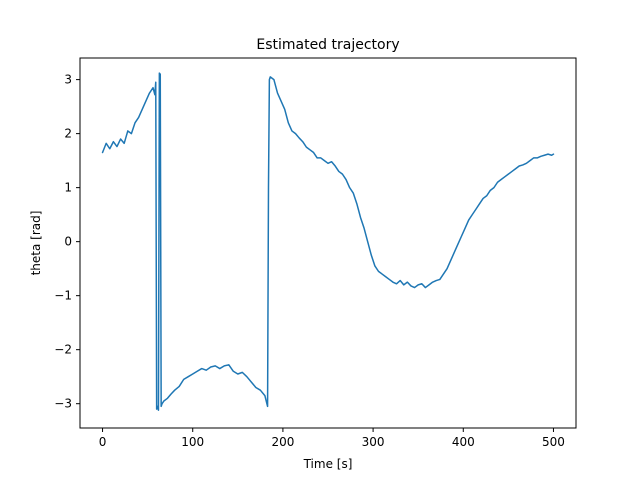 The height and width of the screenshot is (480, 640). What do you see at coordinates (332, 438) in the screenshot?
I see `x-axis: 0 100 200 300 400 500` at bounding box center [332, 438].